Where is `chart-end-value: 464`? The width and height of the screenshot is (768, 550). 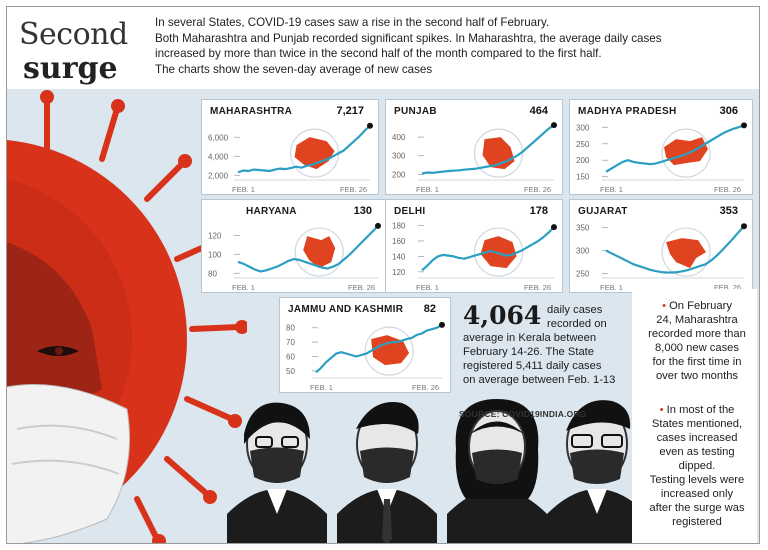 chart-end-value: 464 is located at coordinates (538, 111).